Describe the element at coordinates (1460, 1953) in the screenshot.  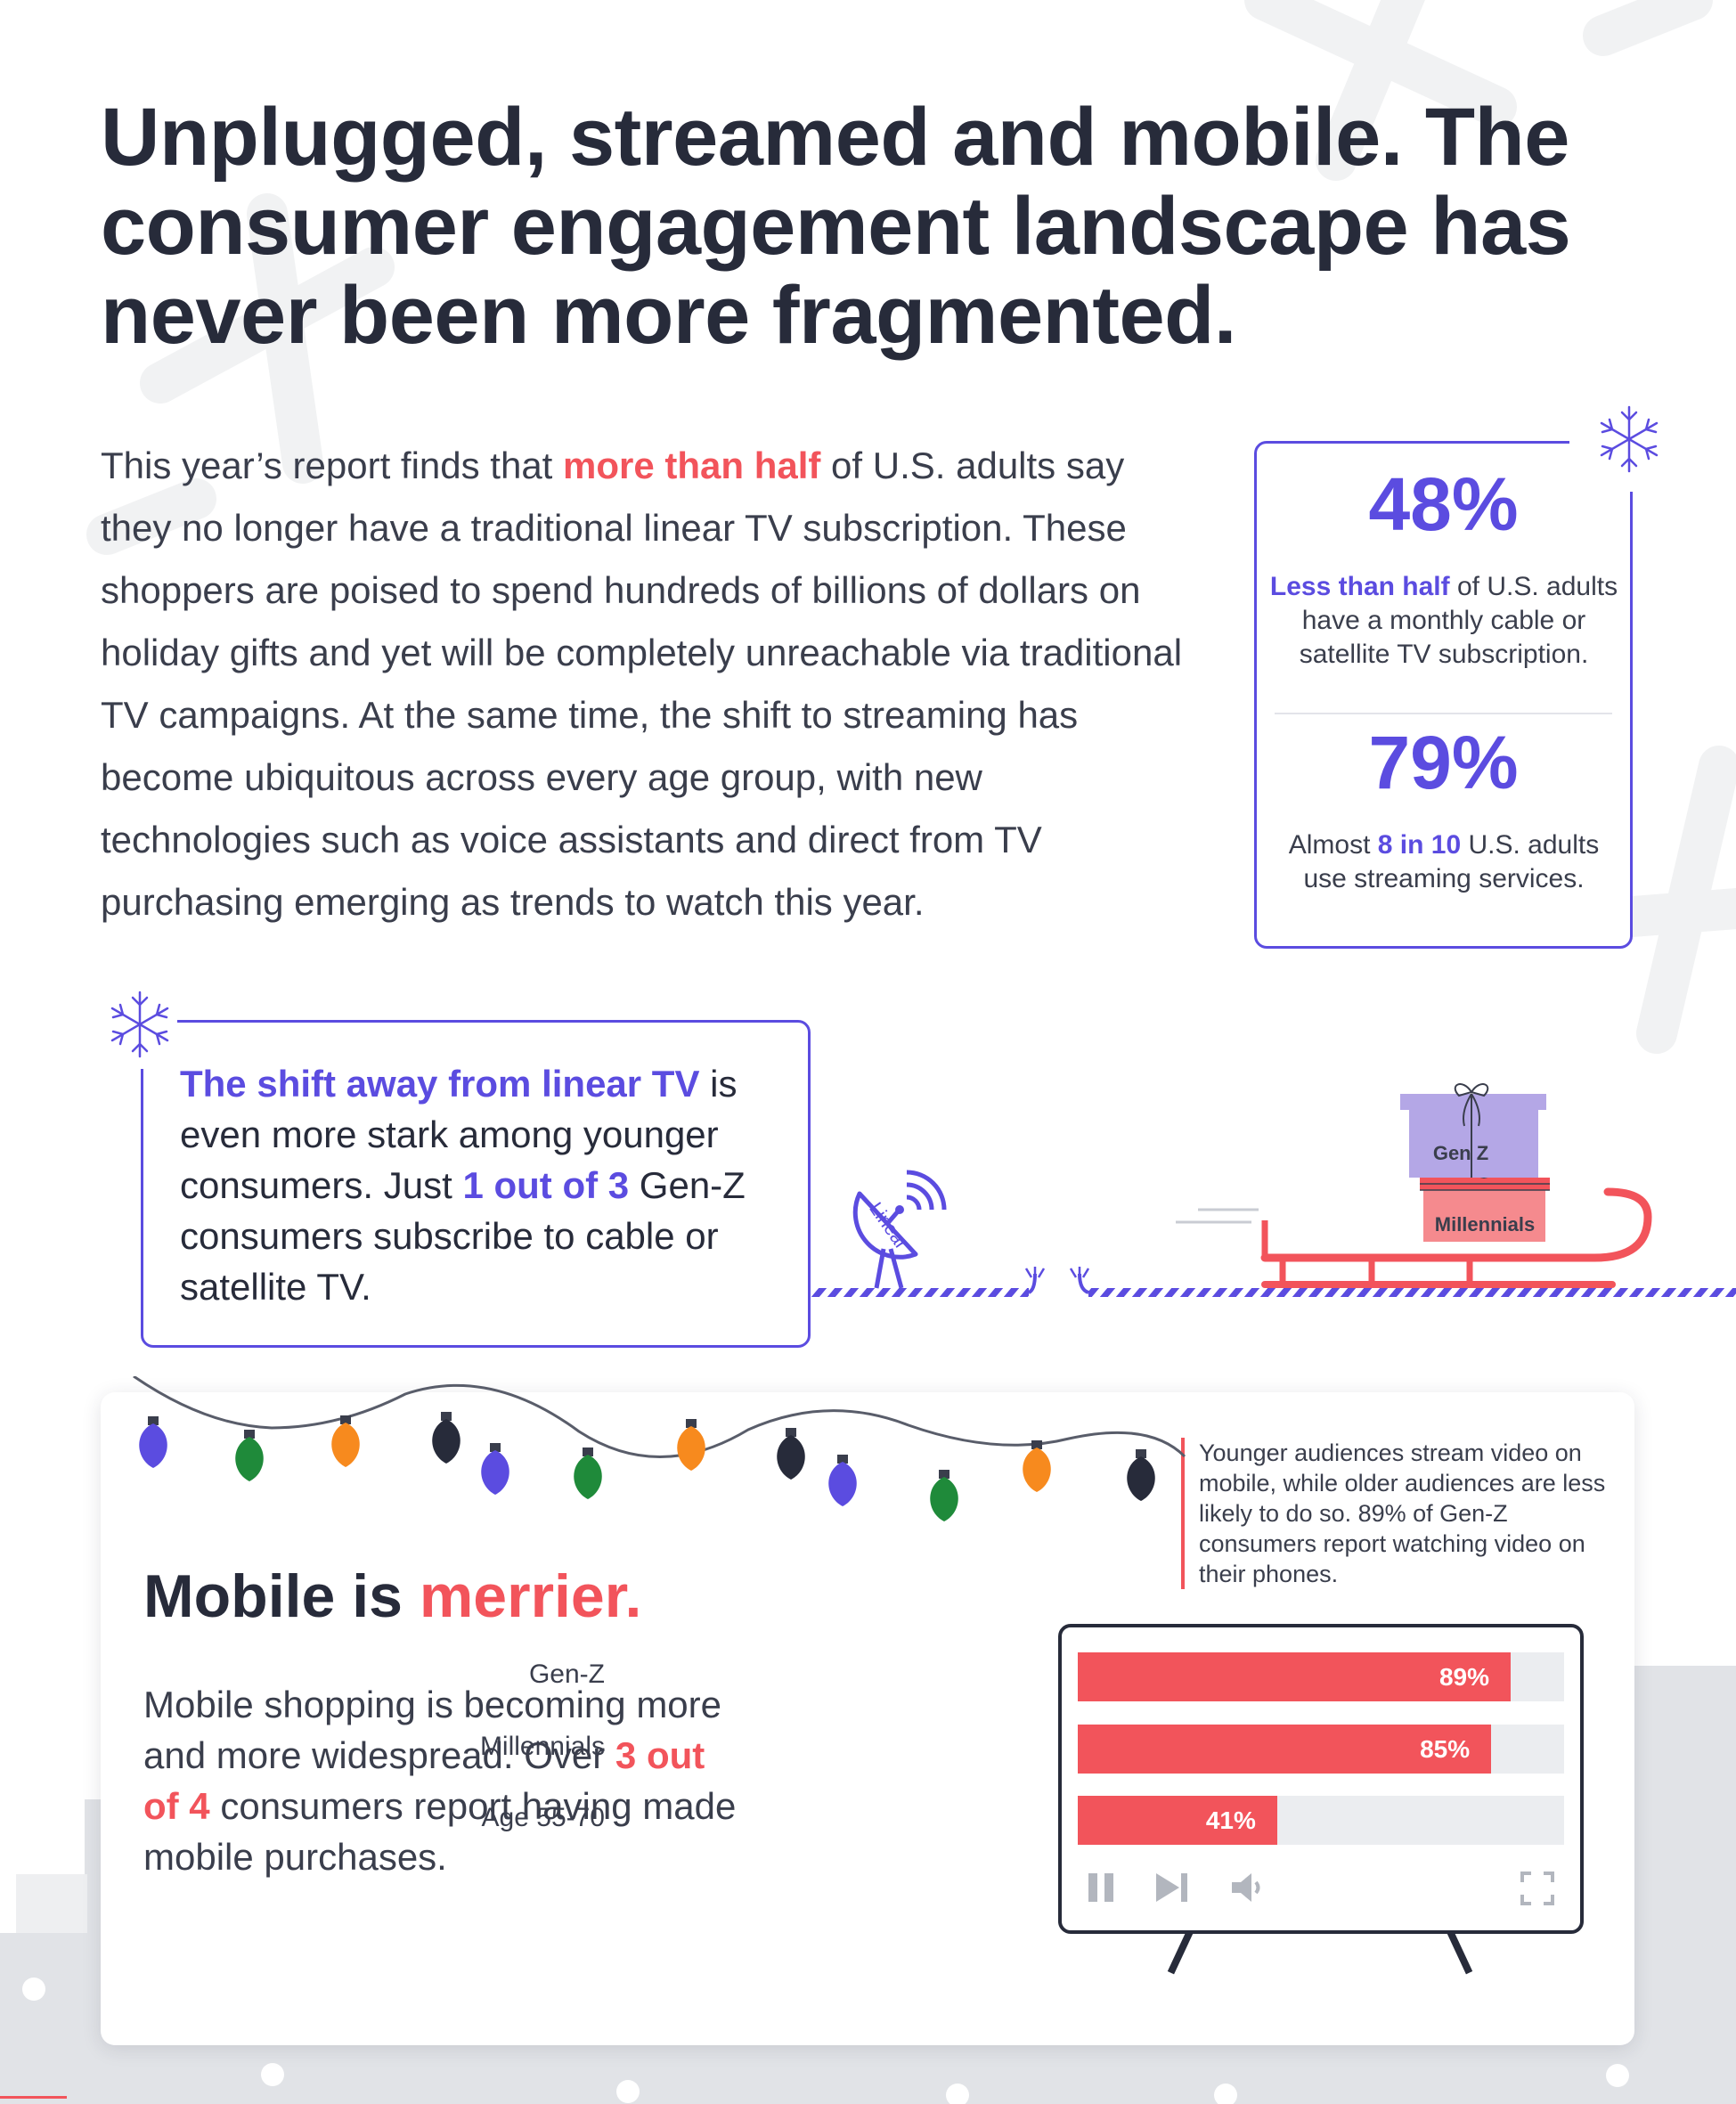
I see `tv-leg-right` at that location.